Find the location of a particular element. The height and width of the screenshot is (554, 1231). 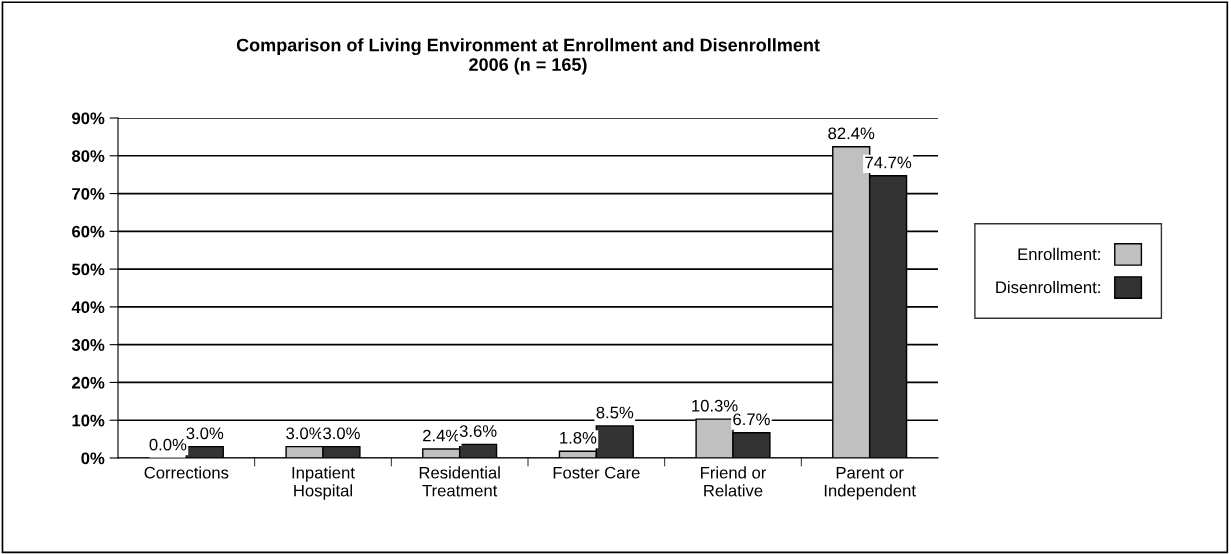

data-label: 3.6% is located at coordinates (478, 431).